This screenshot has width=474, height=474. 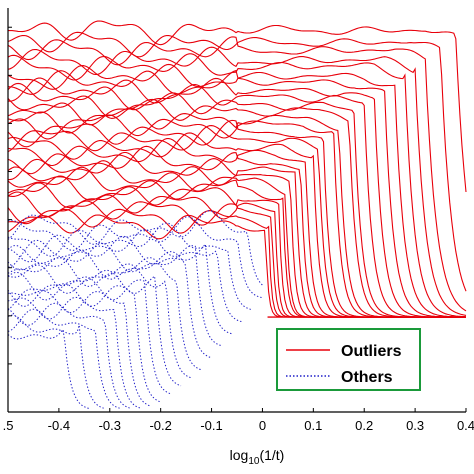 I want to click on x-tick-label: 0.4, so click(x=465, y=425).